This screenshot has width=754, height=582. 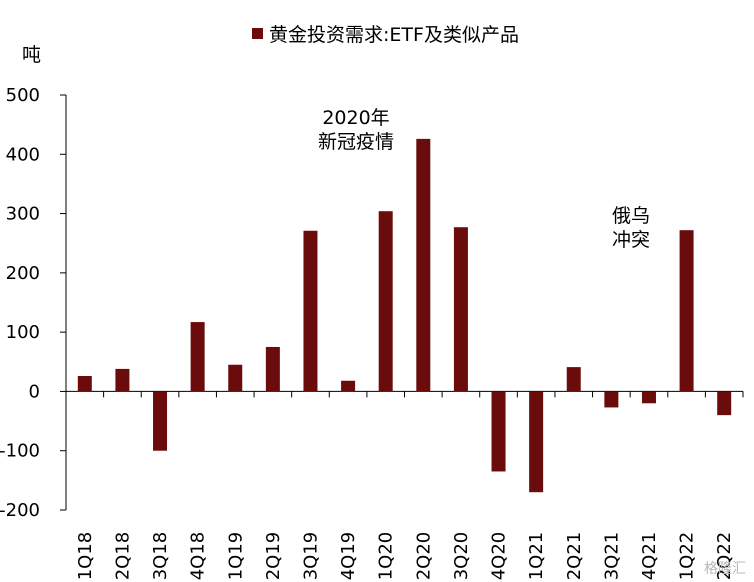 I want to click on x-tick-label: 1Q19, so click(x=235, y=556).